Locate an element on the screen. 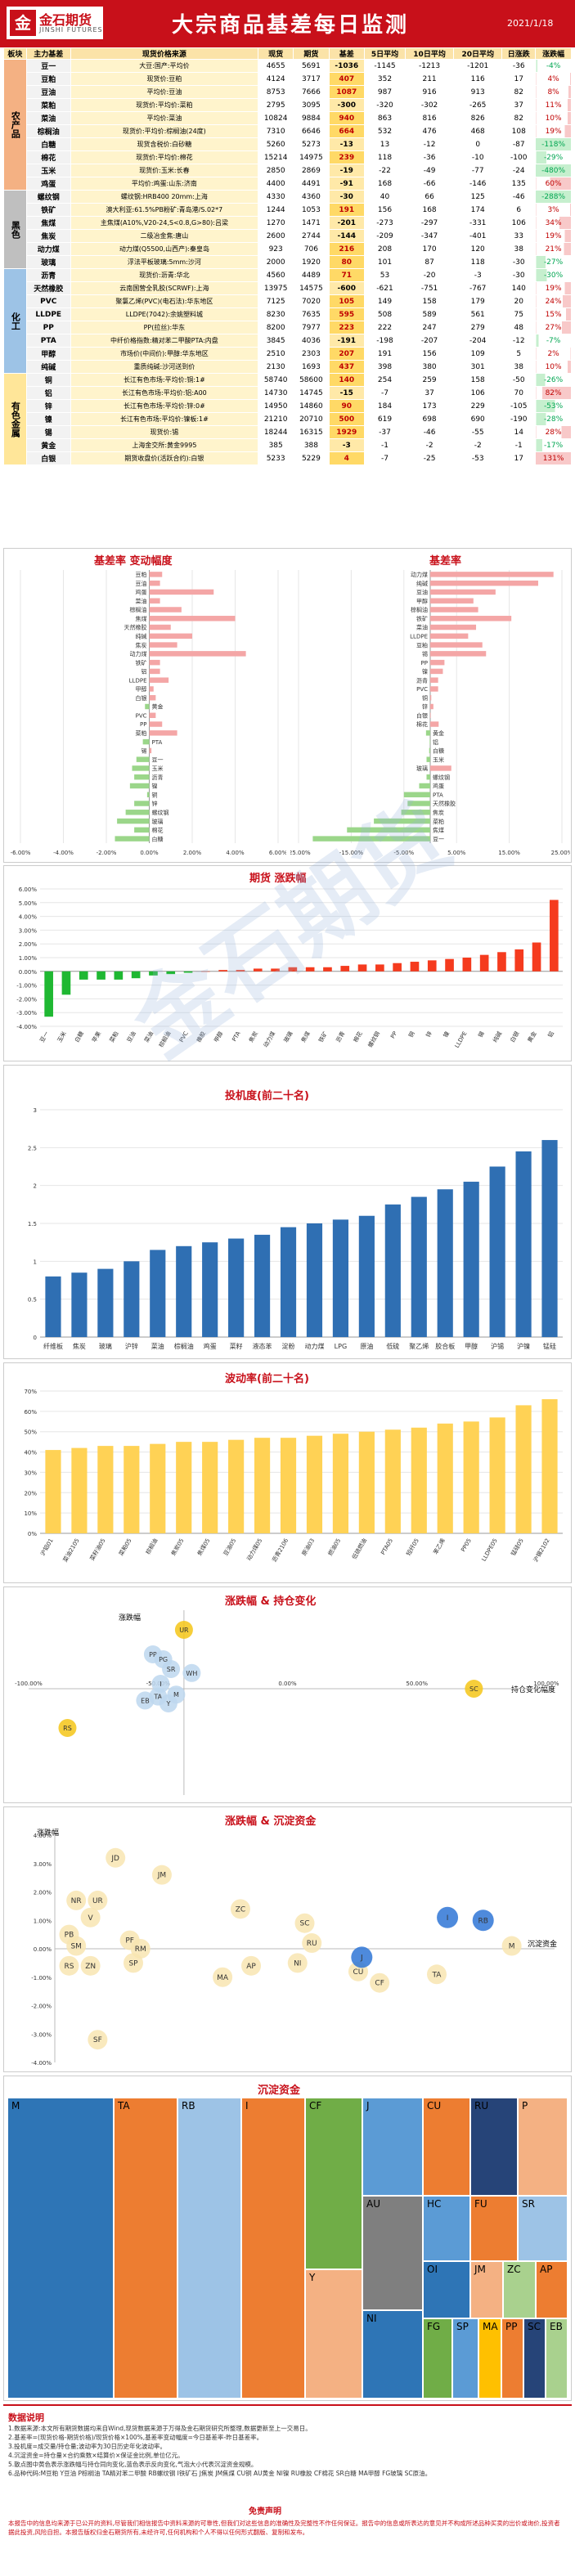 This screenshot has height=2576, width=575. cell-fut: 1920 is located at coordinates (311, 262).